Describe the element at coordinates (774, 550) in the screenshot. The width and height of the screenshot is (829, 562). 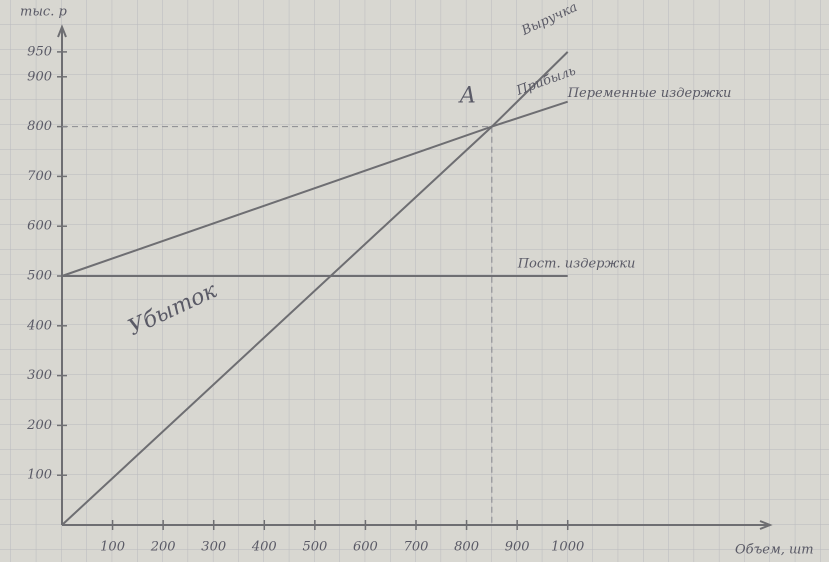
I see `x-axis-label: Объем, шт` at that location.